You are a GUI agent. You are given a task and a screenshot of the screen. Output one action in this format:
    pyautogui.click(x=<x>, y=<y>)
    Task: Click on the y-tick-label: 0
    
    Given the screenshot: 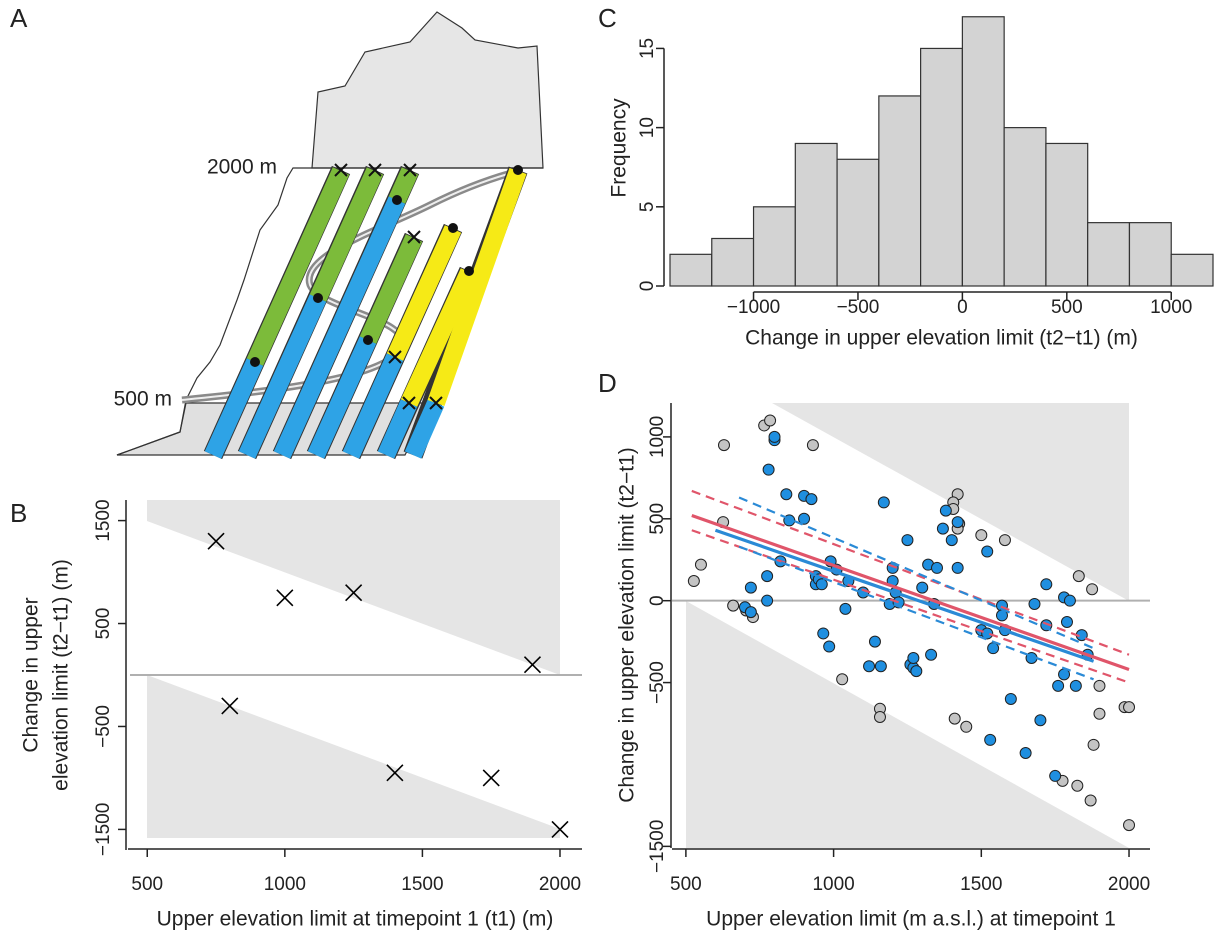 What is the action you would take?
    pyautogui.click(x=657, y=600)
    